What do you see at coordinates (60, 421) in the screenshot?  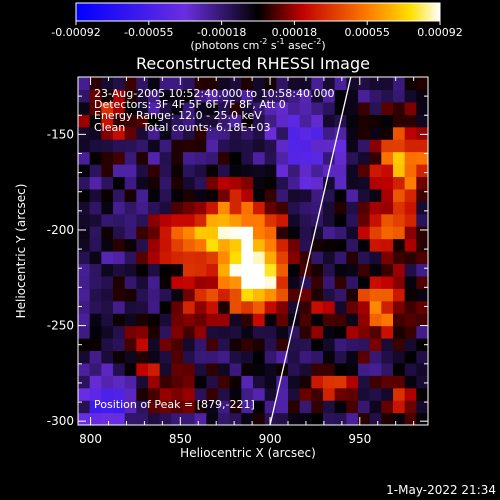 I see `y-tick-label: -300` at bounding box center [60, 421].